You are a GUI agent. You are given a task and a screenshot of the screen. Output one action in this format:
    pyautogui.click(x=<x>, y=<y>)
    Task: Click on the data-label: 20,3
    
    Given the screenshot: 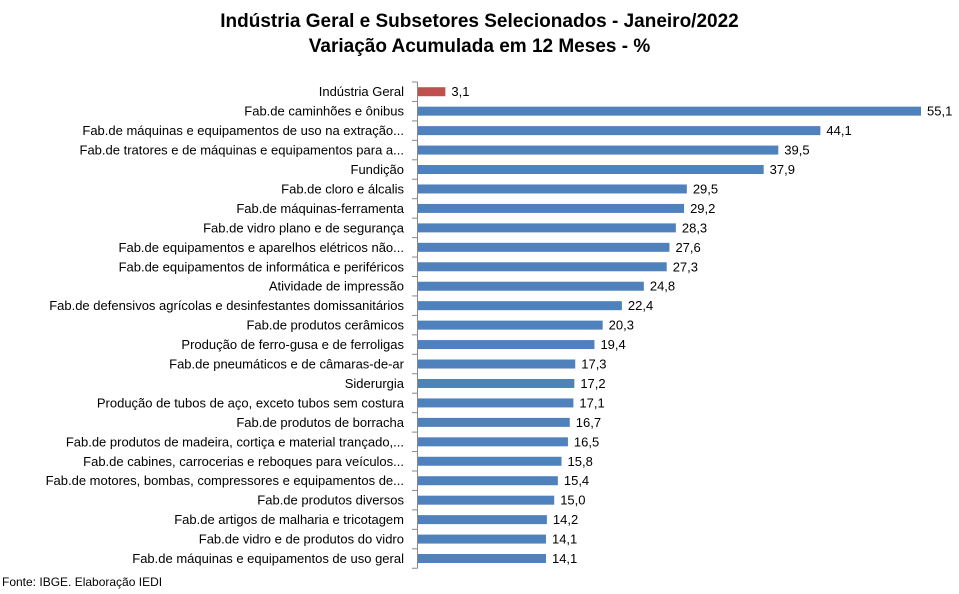 What is the action you would take?
    pyautogui.click(x=621, y=325)
    